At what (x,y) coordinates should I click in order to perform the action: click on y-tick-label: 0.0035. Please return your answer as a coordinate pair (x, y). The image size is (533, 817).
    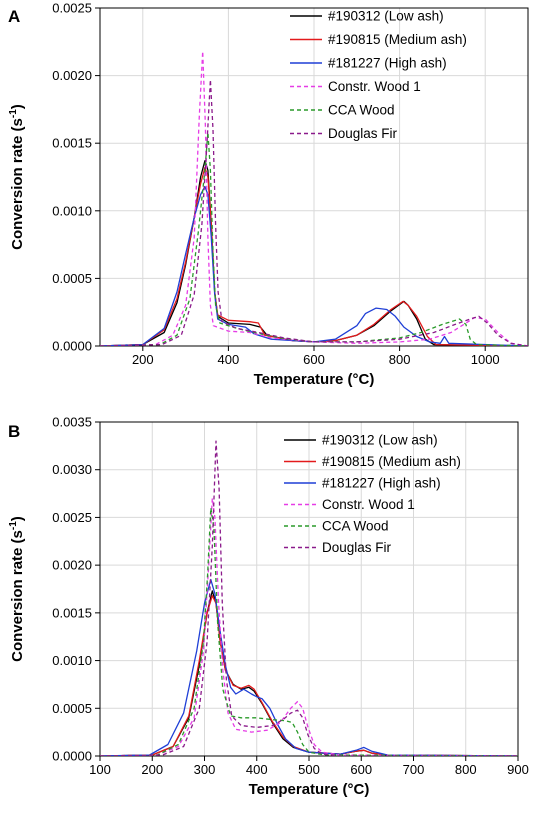
    Looking at the image, I should click on (72, 422).